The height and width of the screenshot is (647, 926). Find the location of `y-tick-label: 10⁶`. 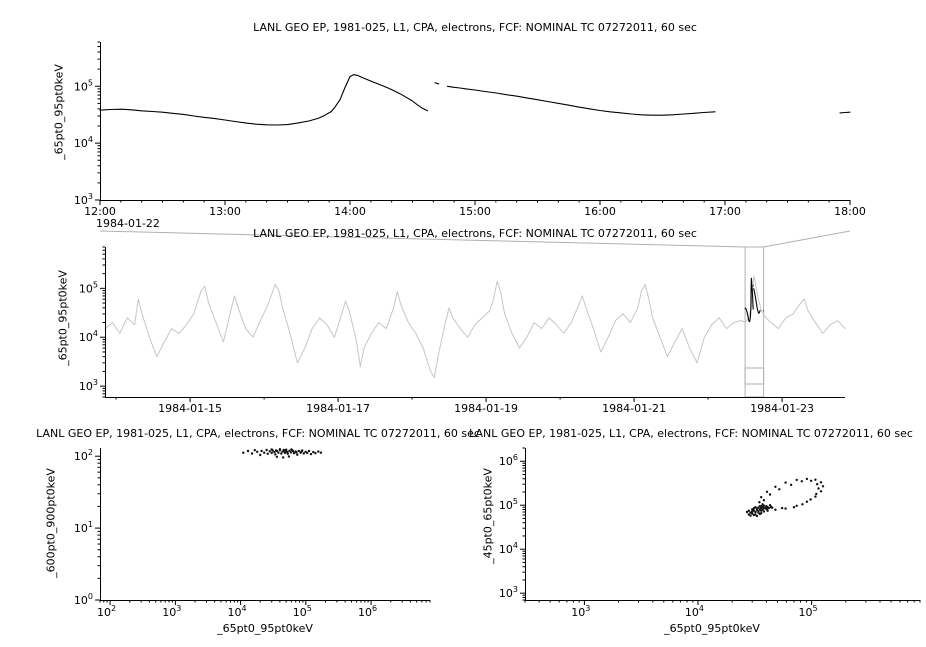

y-tick-label: 10⁶ is located at coordinates (508, 460).